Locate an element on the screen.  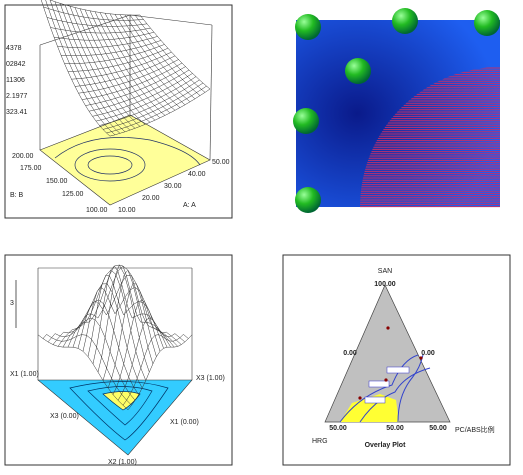
b-label: 175.00 is located at coordinates (31, 168).